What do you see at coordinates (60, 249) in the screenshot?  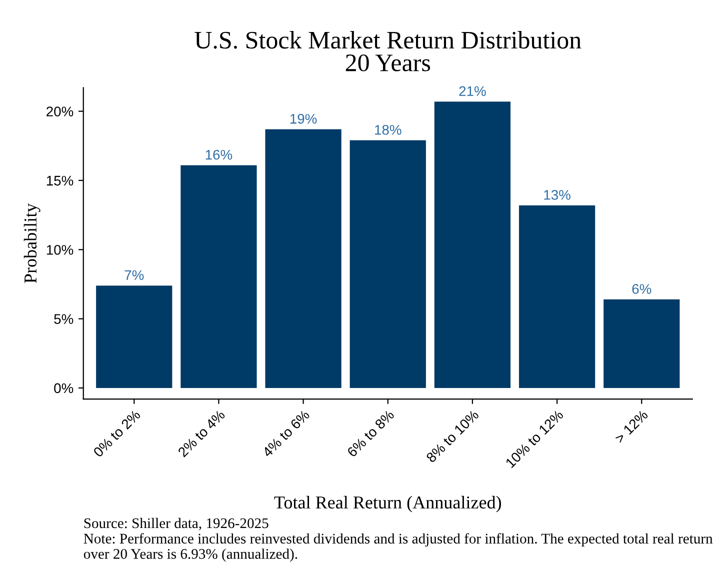 I see `y-tick-label: 10%` at bounding box center [60, 249].